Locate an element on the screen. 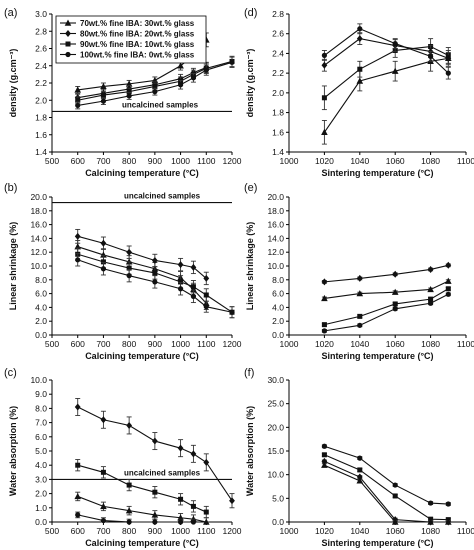 This screenshot has height=550, width=474. x-tick-label: 1060 is located at coordinates (395, 531).